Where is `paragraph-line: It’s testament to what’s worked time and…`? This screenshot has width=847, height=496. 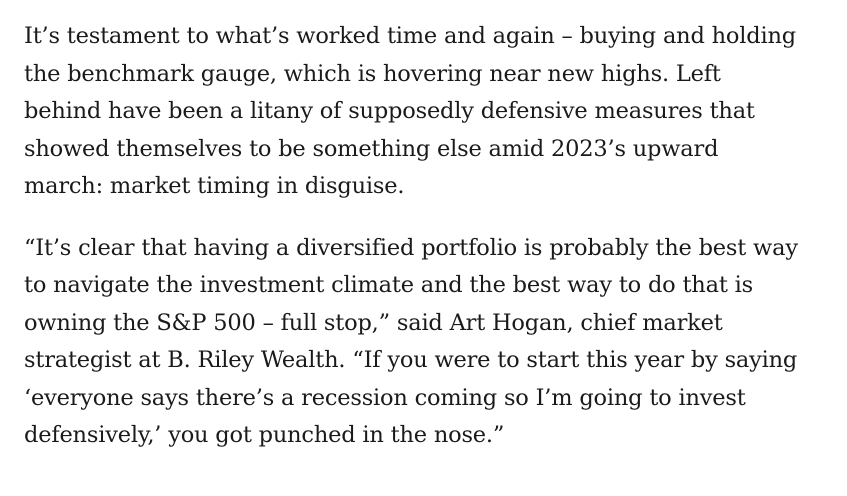
paragraph-line: It’s testament to what’s worked time and… is located at coordinates (410, 36).